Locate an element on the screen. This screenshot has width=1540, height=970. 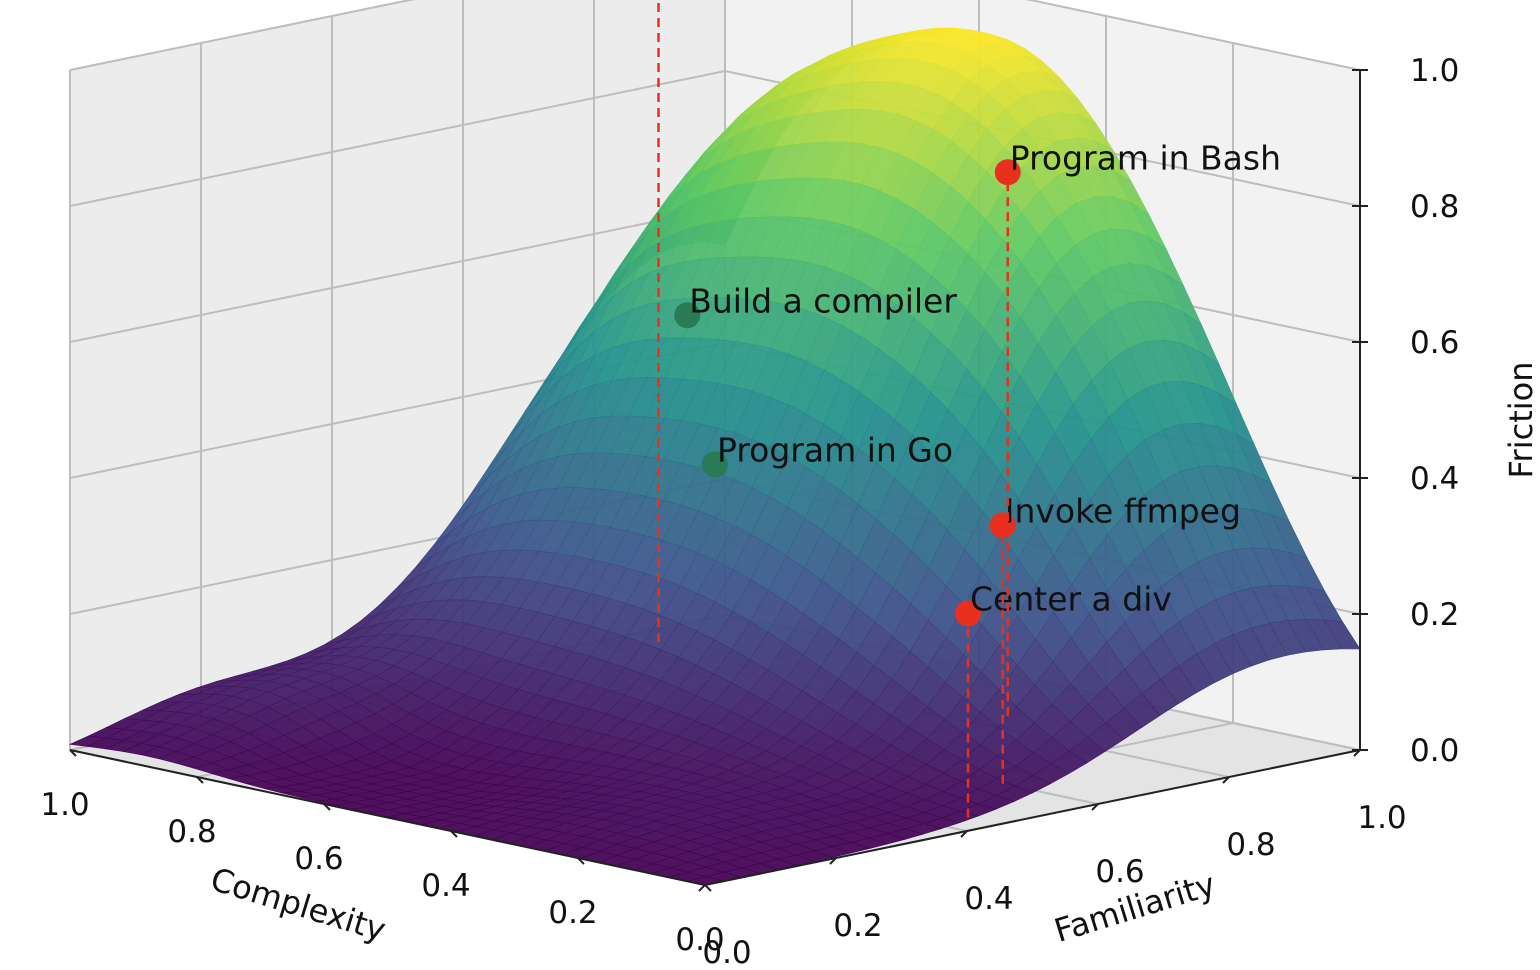
x-tick-label: 0.8 is located at coordinates (191, 832).